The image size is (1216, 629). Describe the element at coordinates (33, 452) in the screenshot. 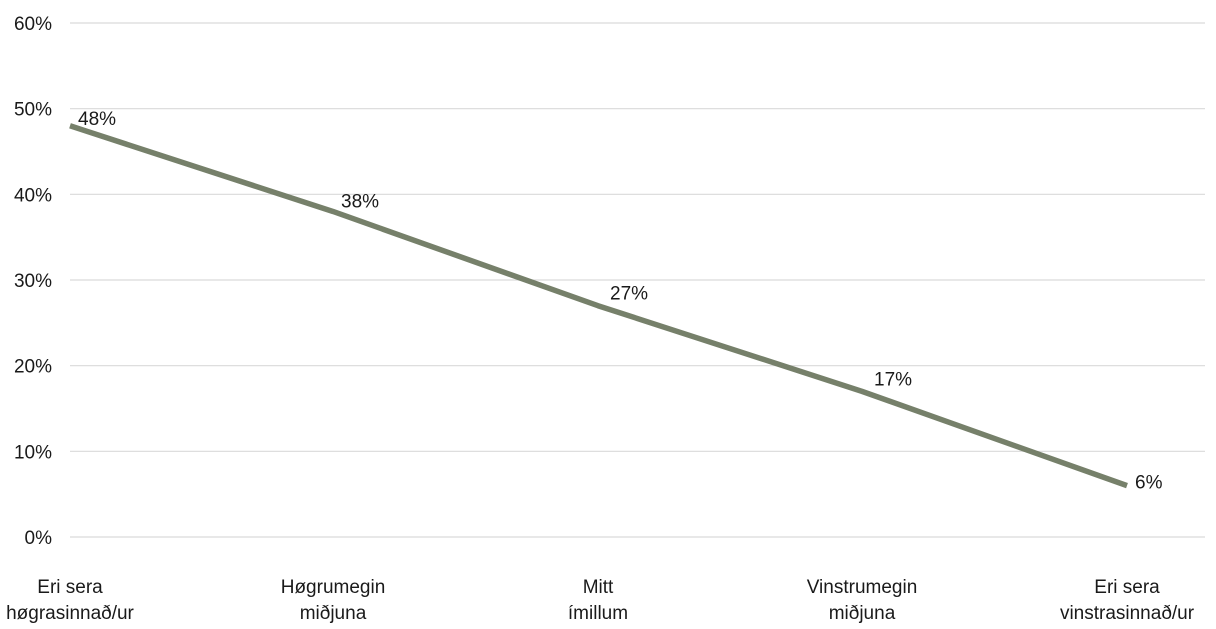

I see `y-tick-label: 10%` at that location.